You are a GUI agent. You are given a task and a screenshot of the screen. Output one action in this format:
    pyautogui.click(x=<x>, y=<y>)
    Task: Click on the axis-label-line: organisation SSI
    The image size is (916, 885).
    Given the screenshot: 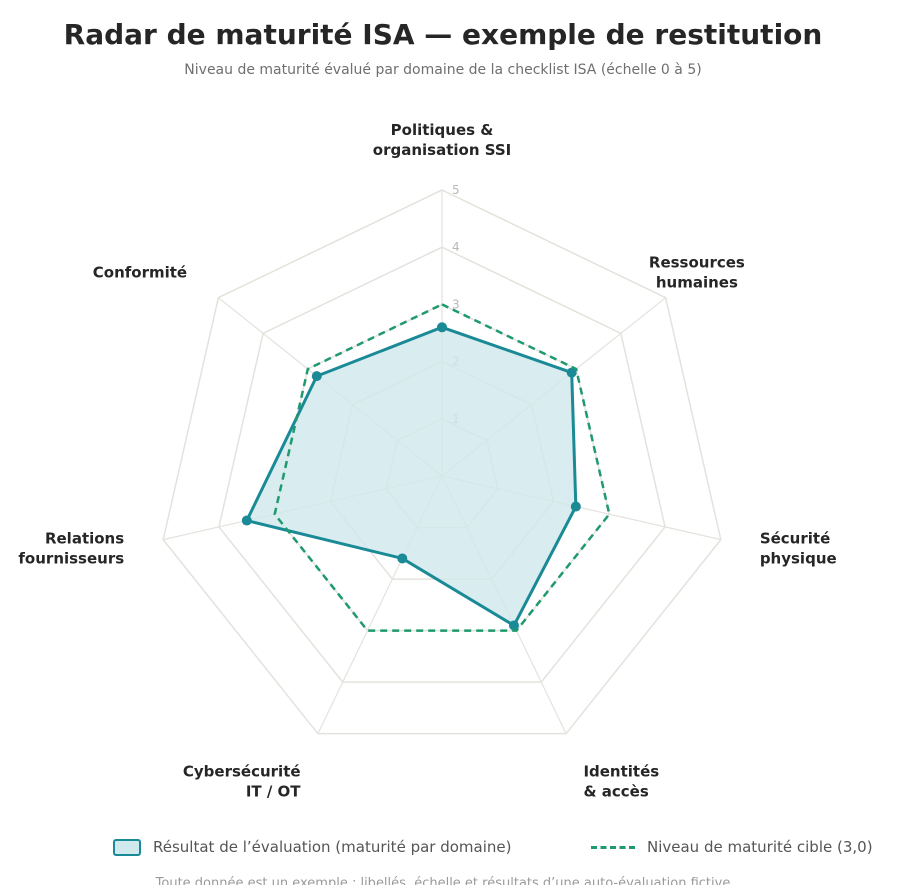 What is the action you would take?
    pyautogui.click(x=442, y=150)
    